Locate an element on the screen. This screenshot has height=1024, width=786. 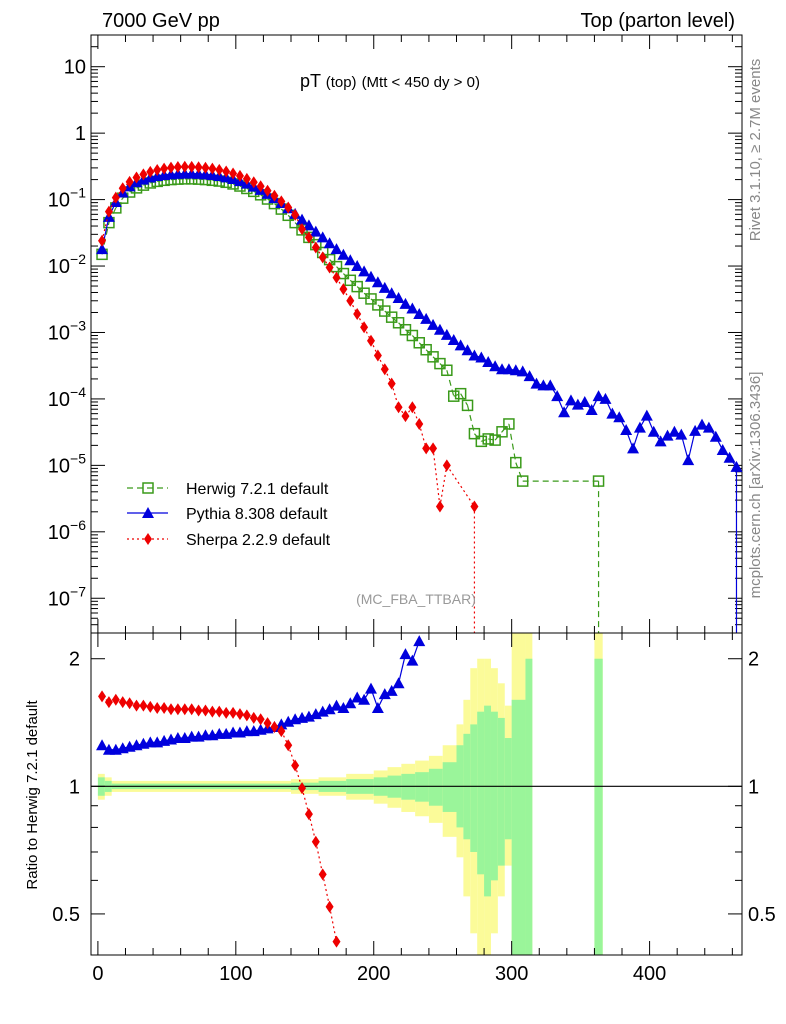
legend-label: Pythia 8.308 default is located at coordinates (257, 514).